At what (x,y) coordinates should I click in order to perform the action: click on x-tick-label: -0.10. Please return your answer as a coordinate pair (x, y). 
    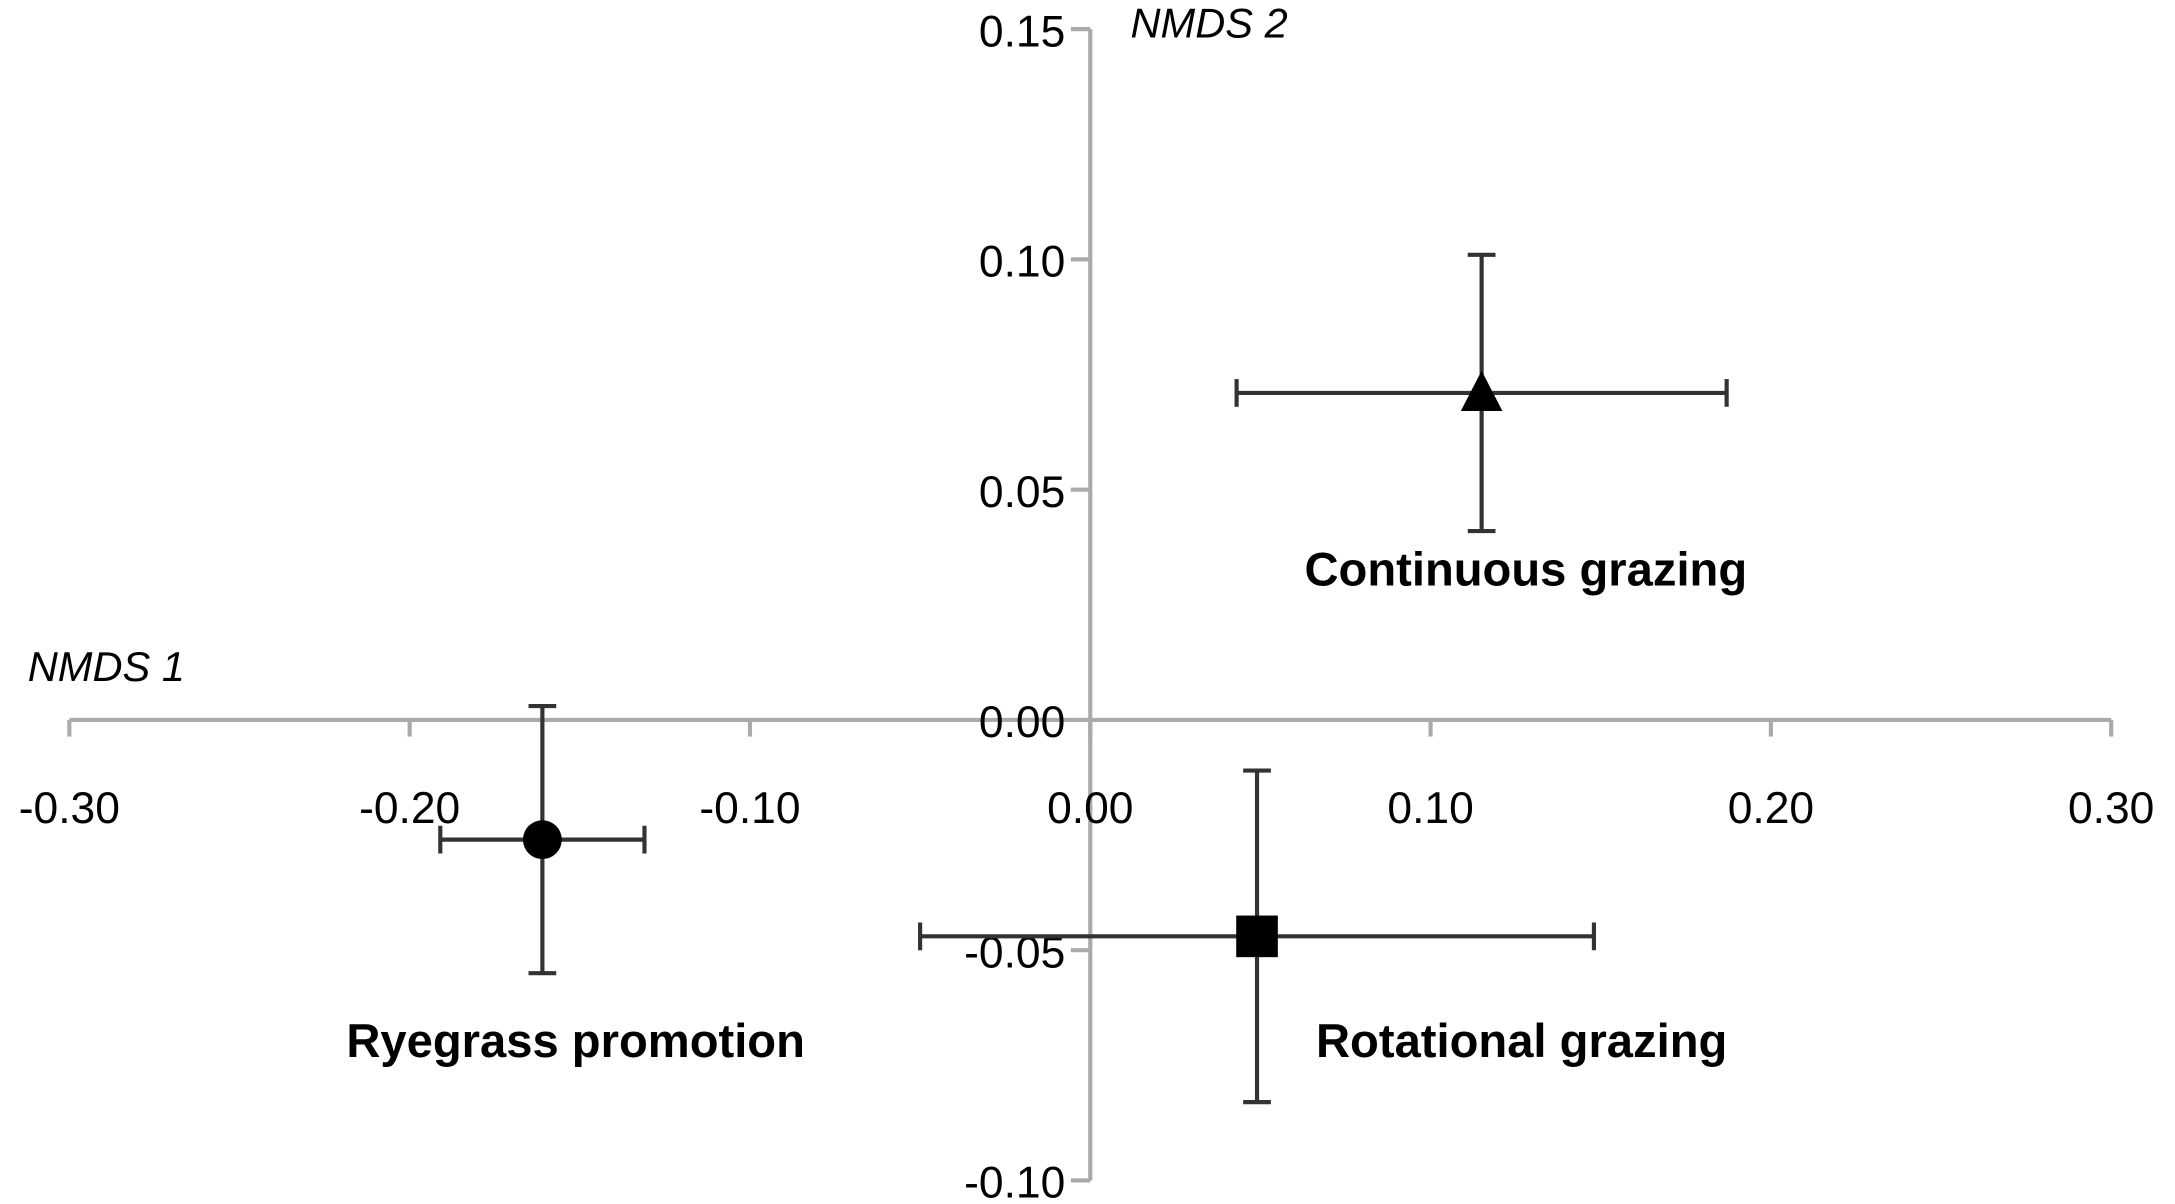
    Looking at the image, I should click on (749, 808).